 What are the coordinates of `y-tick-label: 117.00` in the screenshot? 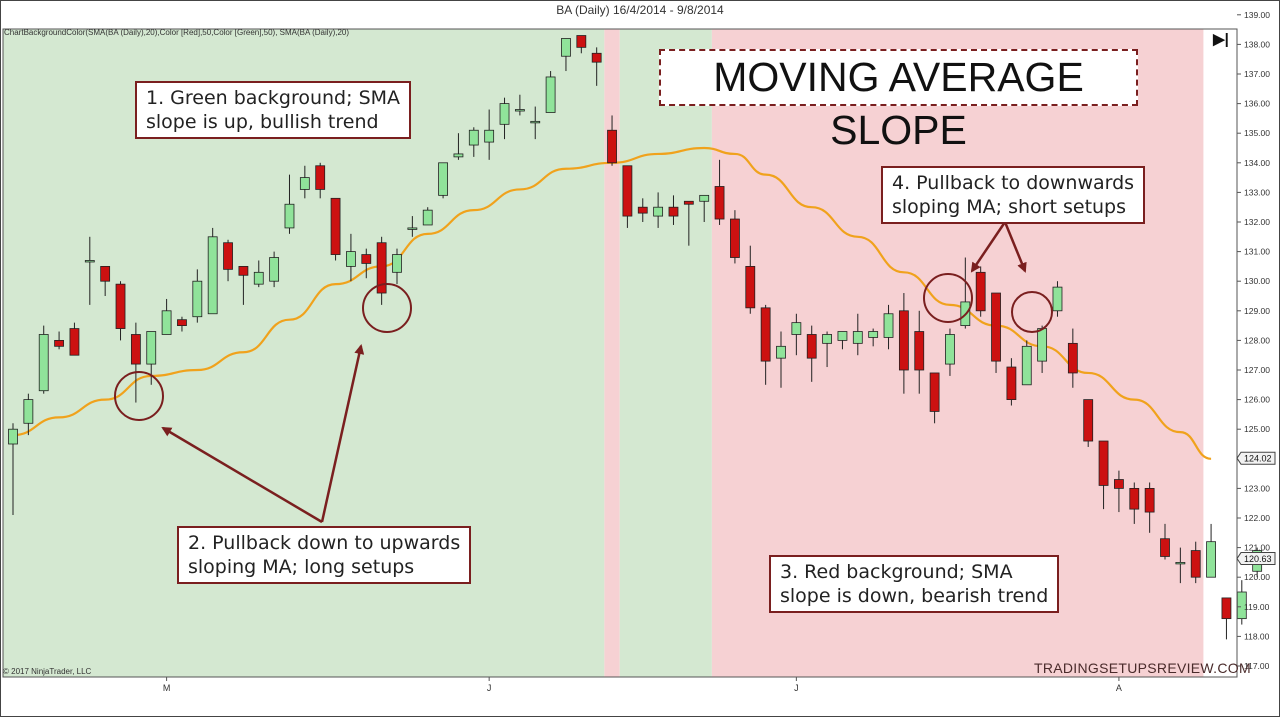 It's located at (1257, 666).